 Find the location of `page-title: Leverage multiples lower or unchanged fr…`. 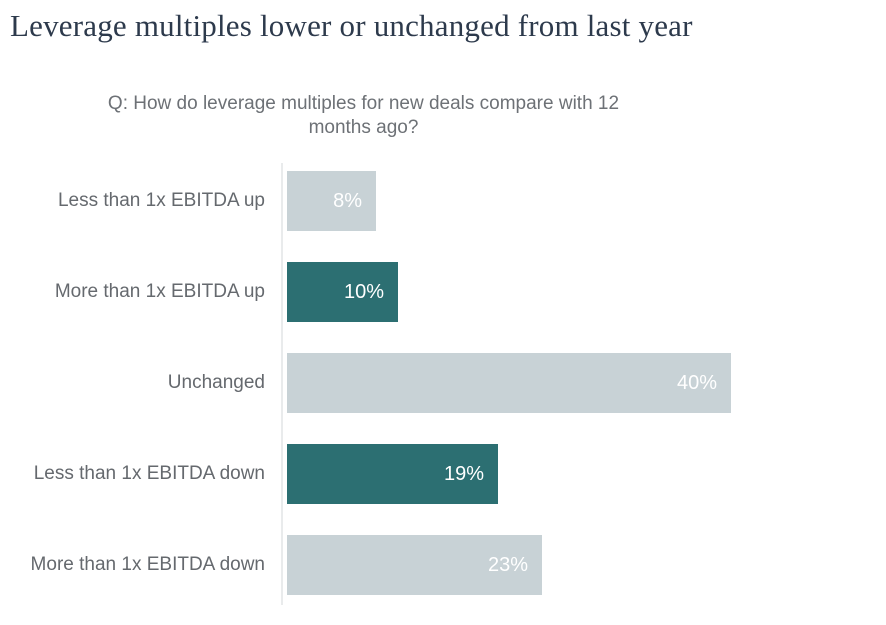

page-title: Leverage multiples lower or unchanged fr… is located at coordinates (351, 25).